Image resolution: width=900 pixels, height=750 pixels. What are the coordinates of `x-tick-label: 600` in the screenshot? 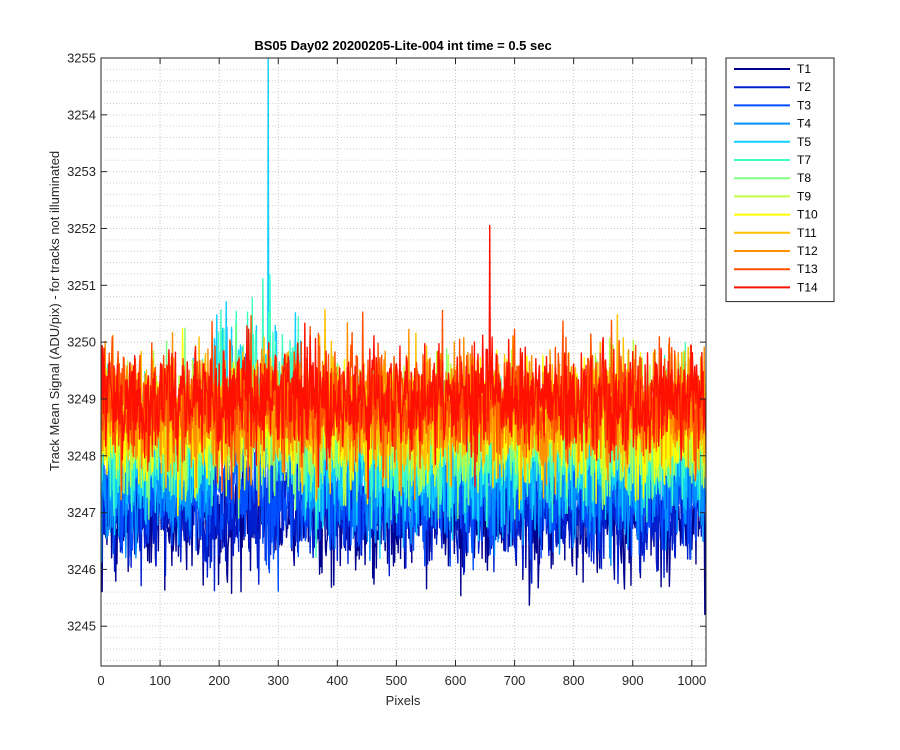 It's located at (456, 680).